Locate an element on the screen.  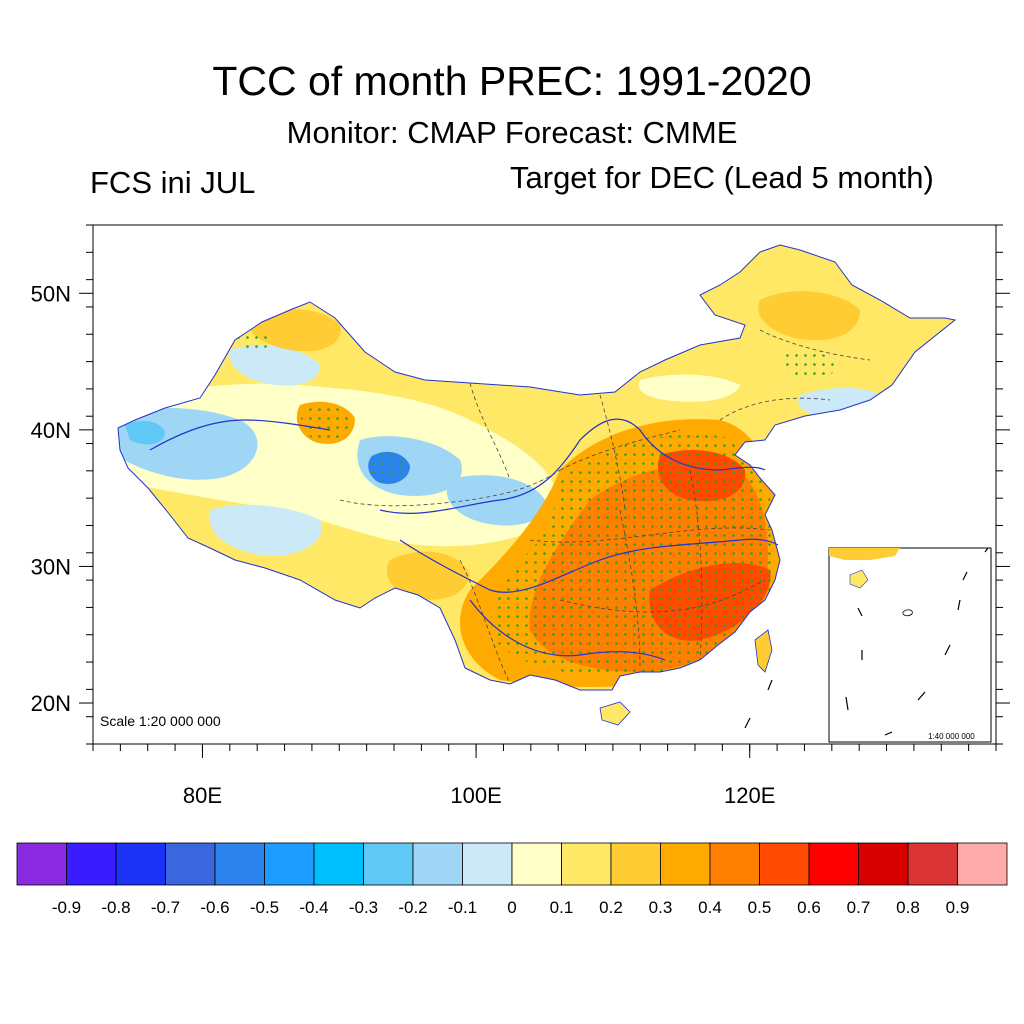
lat-tick-label: 40N is located at coordinates (51, 430).